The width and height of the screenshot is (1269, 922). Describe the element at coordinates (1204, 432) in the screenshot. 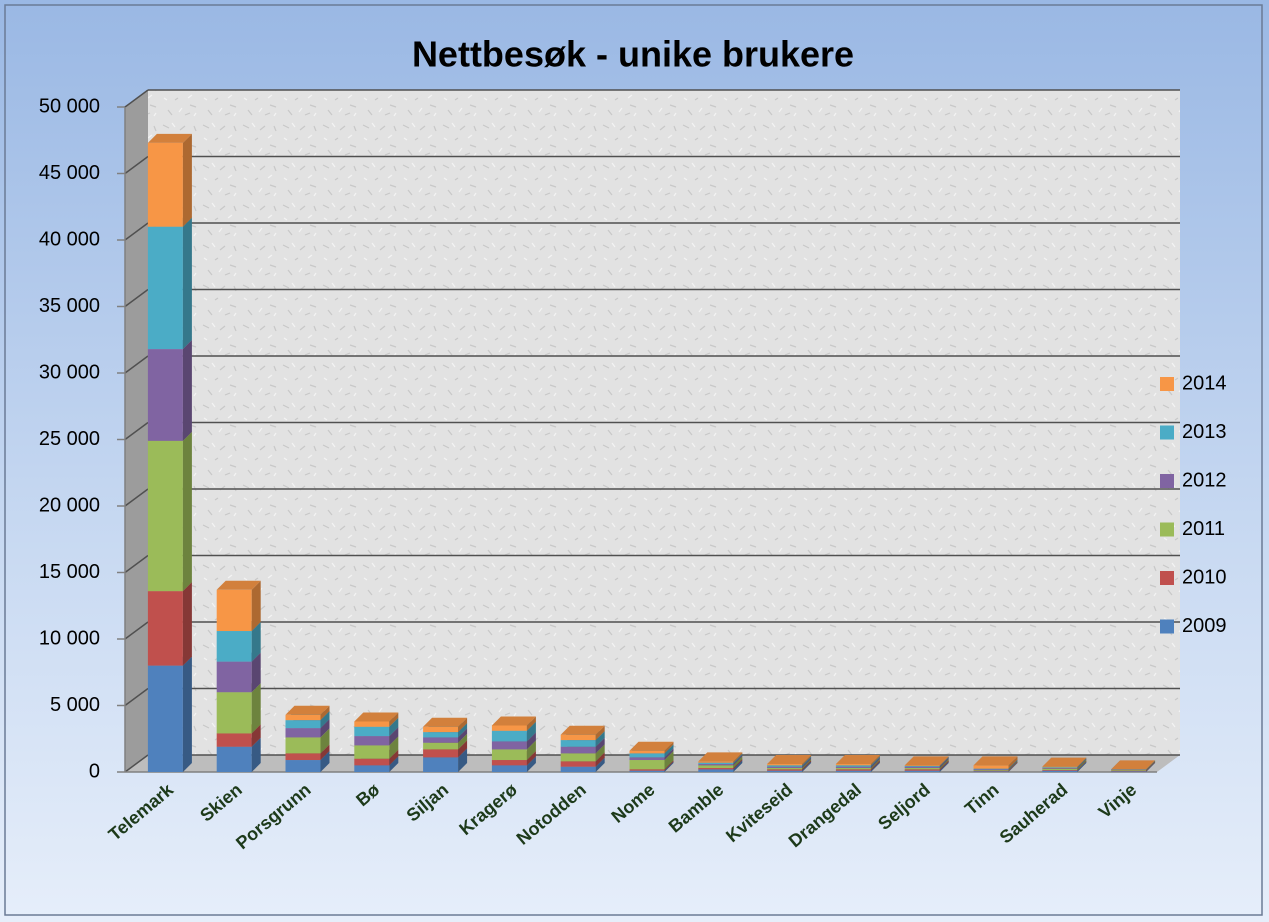

I see `legend-label: 2013` at that location.